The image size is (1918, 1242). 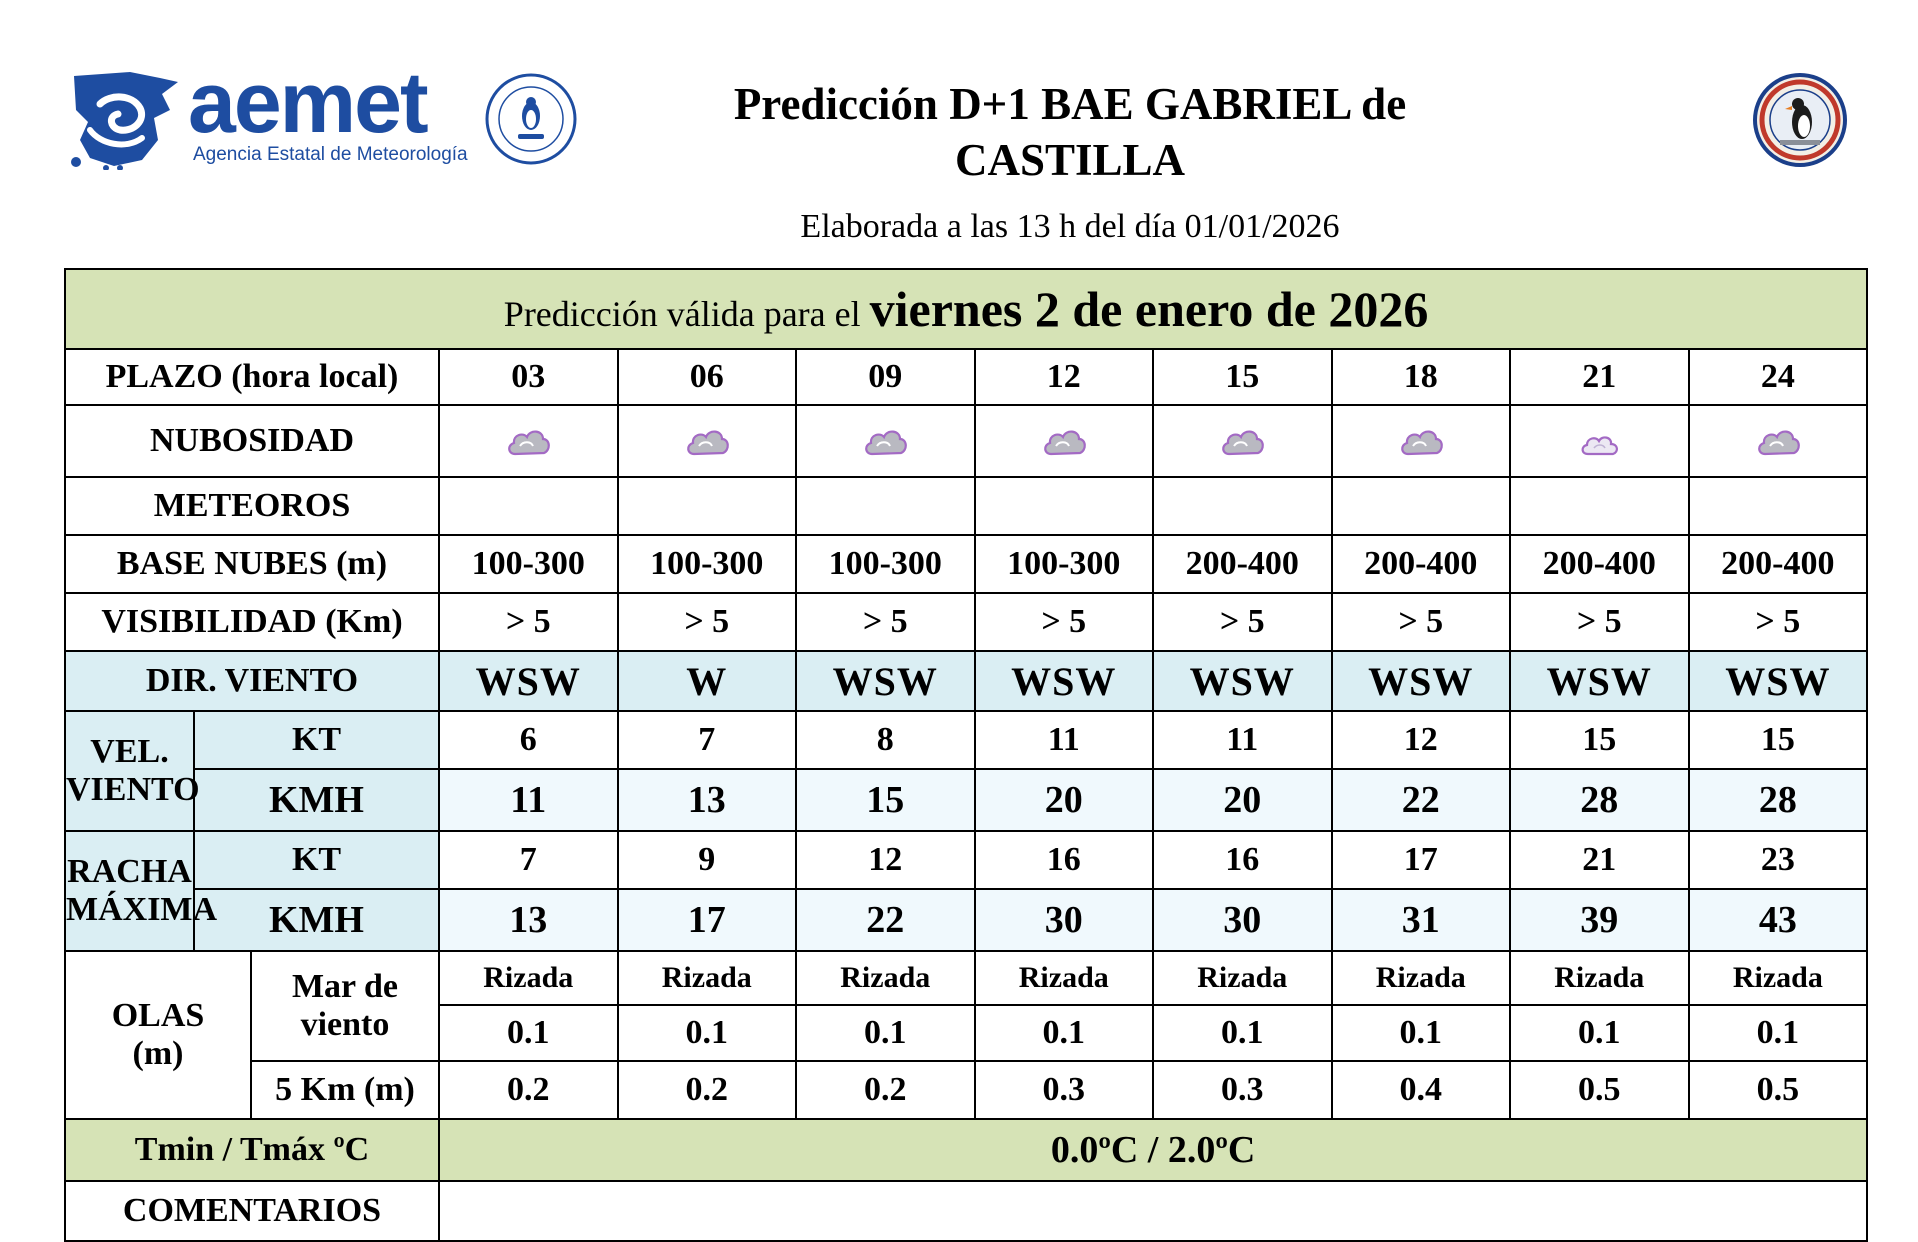 I want to click on racha-label: RACHA MÁXIMA, so click(x=140, y=891).